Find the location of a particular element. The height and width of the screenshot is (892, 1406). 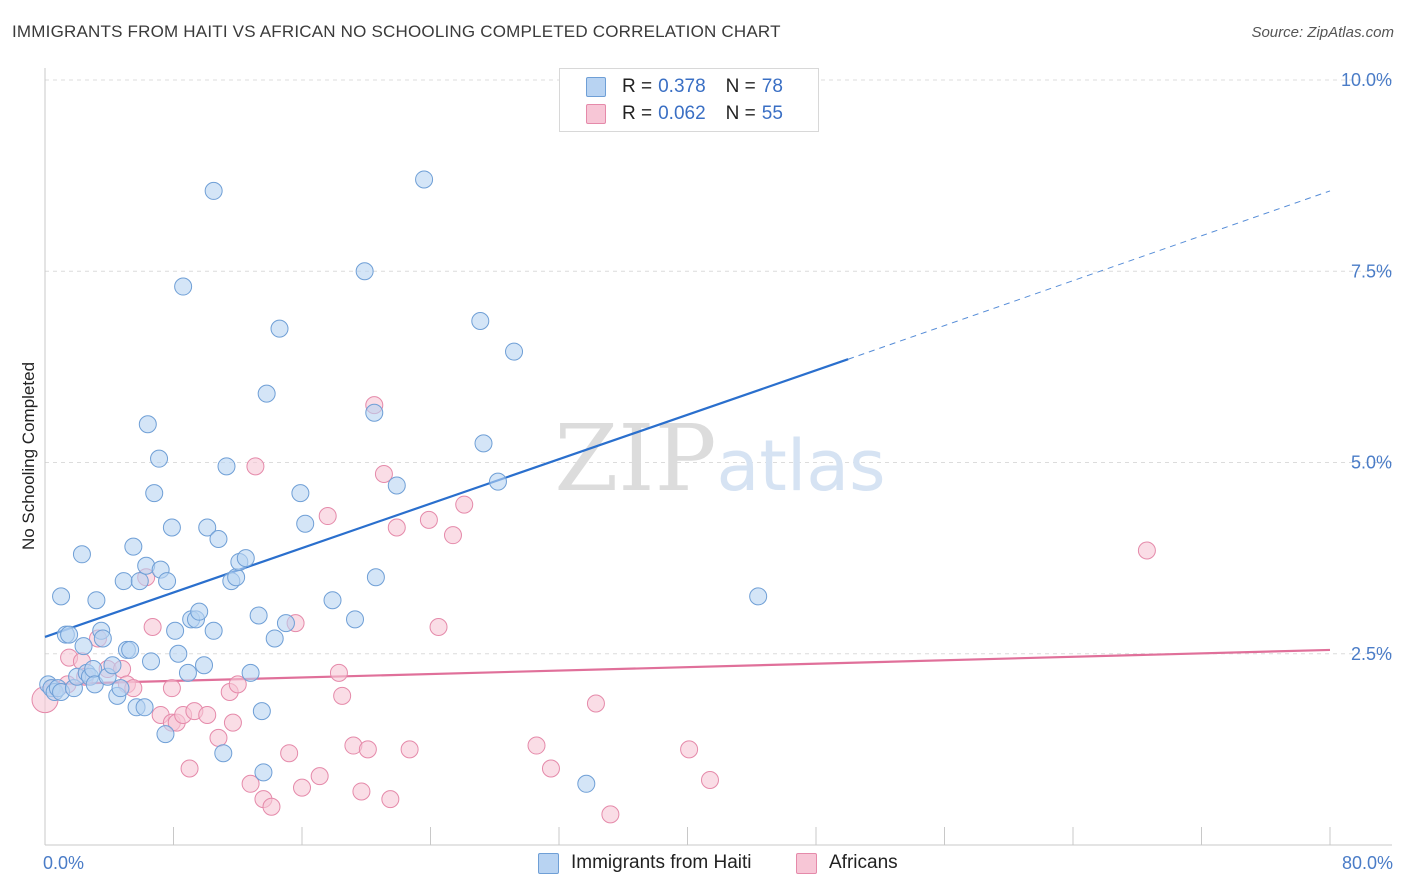

y-tick-label: 5.0% is located at coordinates (1371, 463).